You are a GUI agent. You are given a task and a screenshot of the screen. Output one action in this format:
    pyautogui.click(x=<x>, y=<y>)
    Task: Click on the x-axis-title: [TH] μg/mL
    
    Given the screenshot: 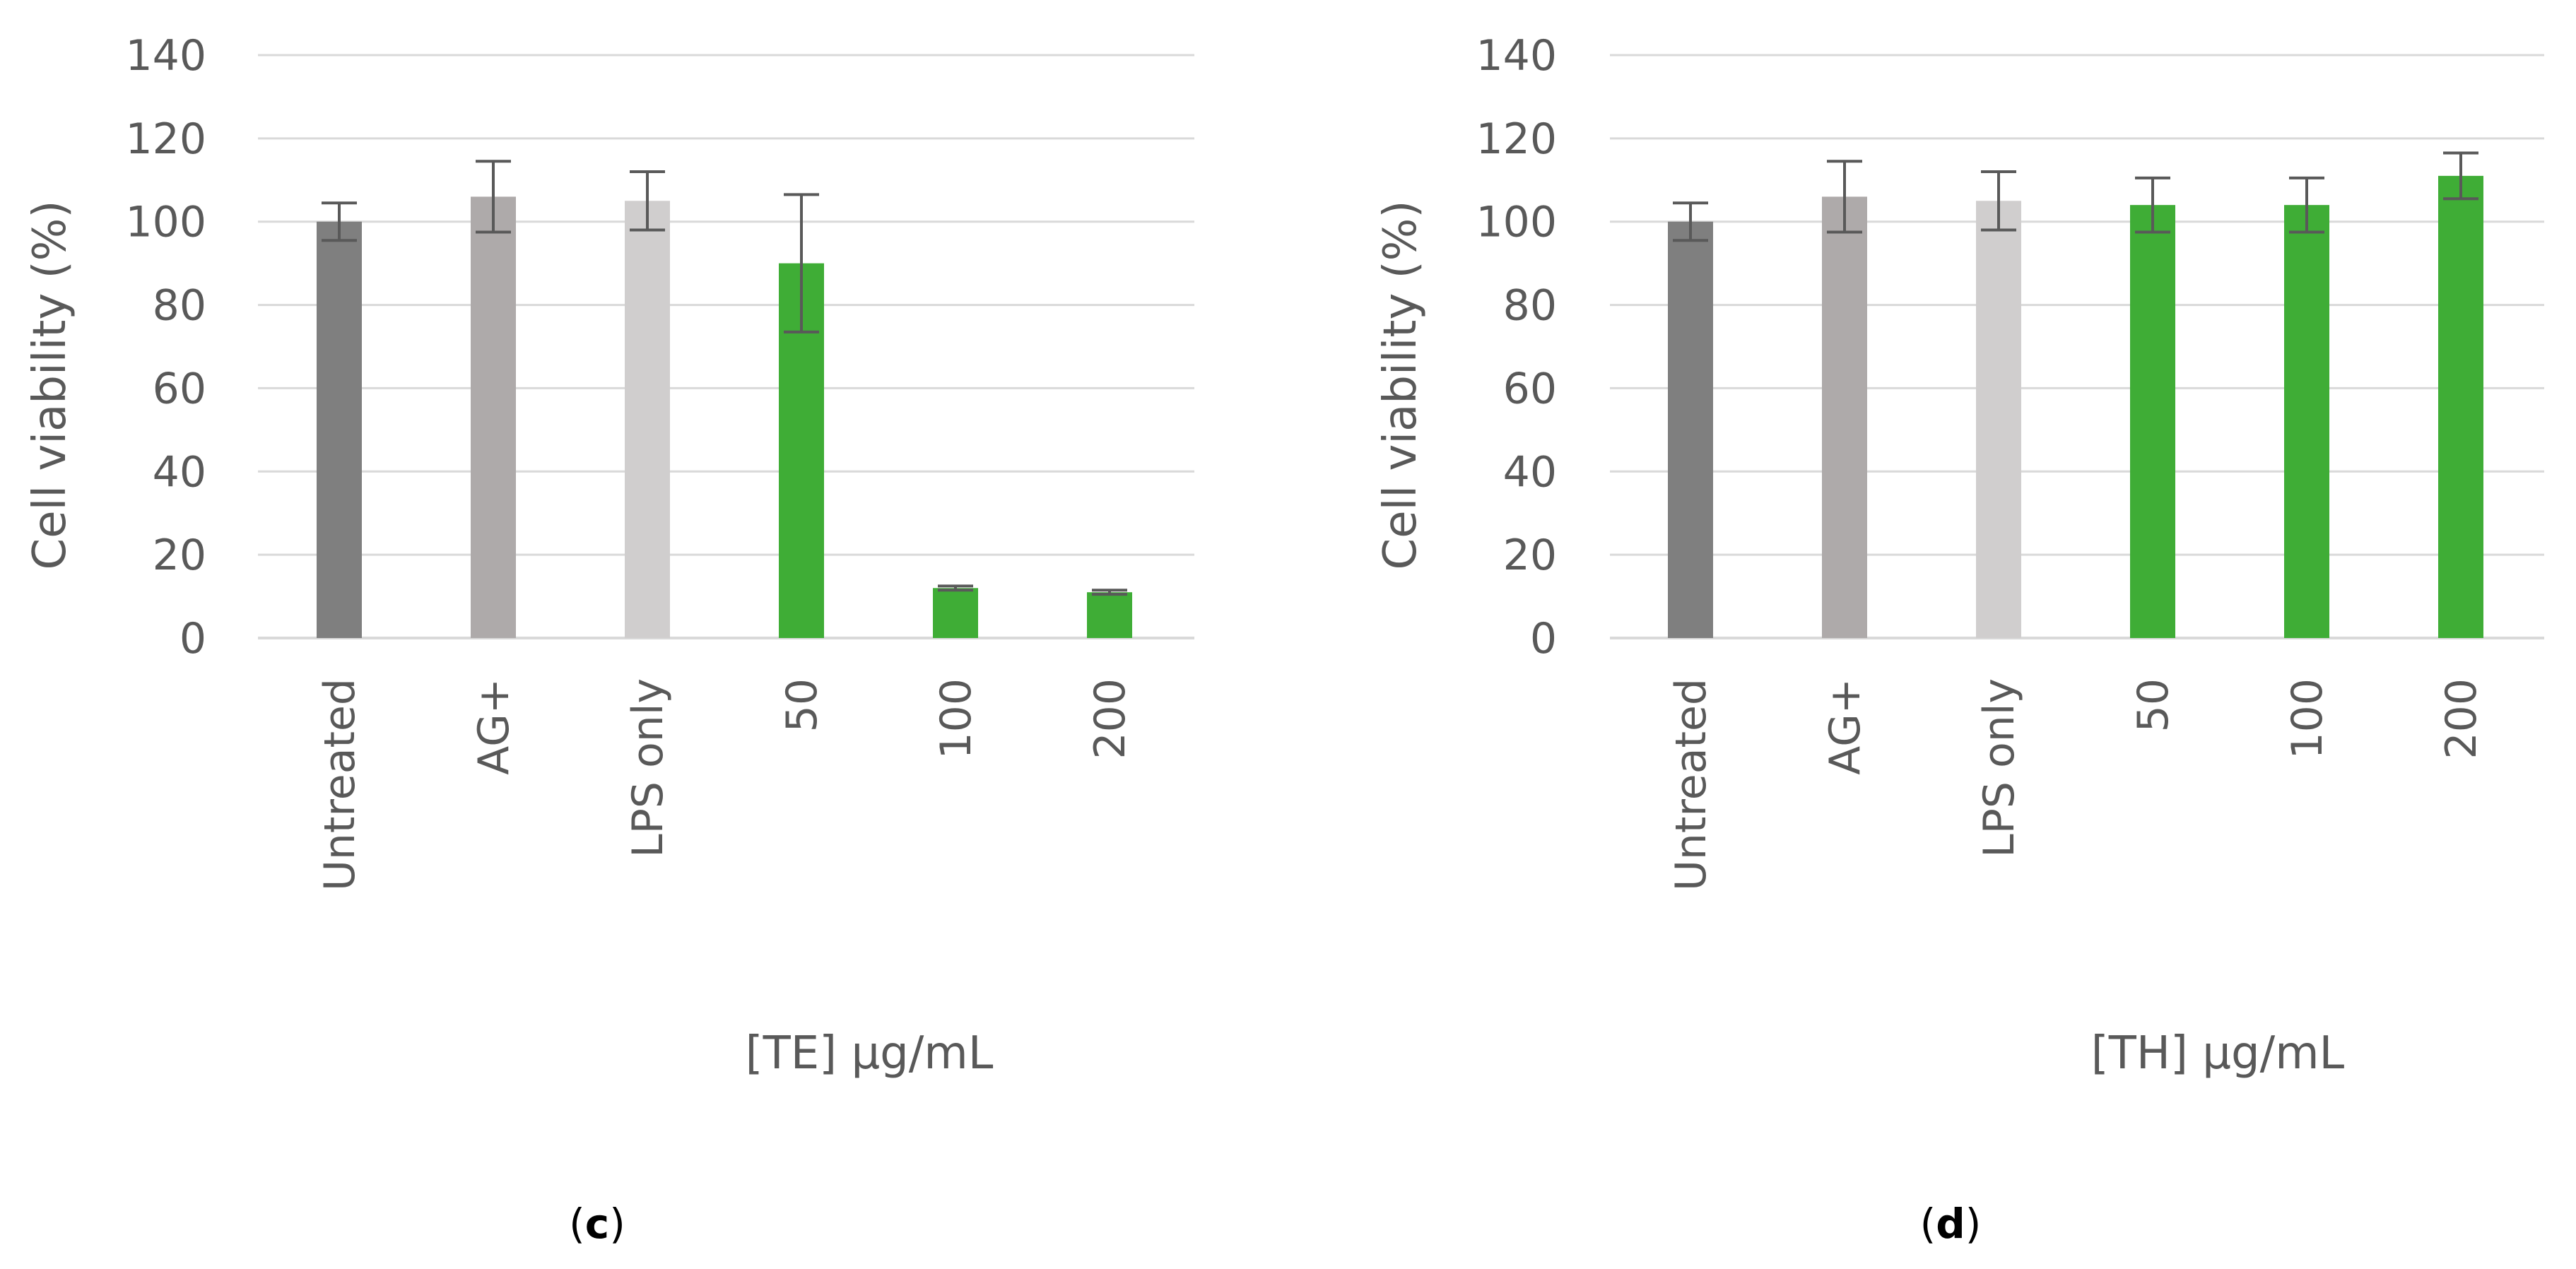 What is the action you would take?
    pyautogui.click(x=2218, y=1053)
    